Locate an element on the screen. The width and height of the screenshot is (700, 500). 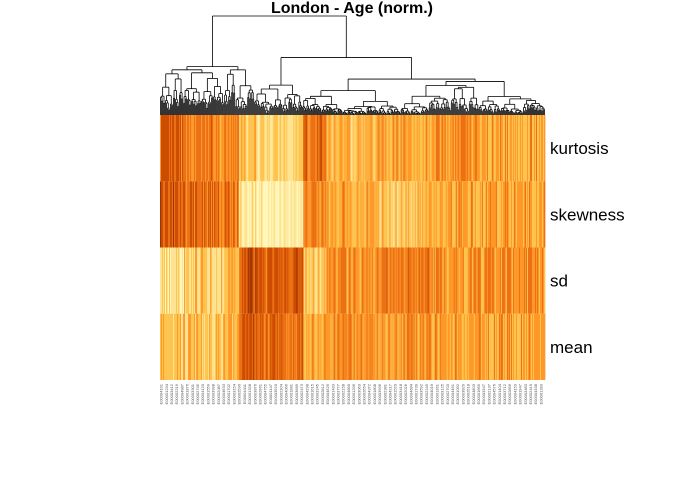
column-label: E00001739 is located at coordinates (416, 393).